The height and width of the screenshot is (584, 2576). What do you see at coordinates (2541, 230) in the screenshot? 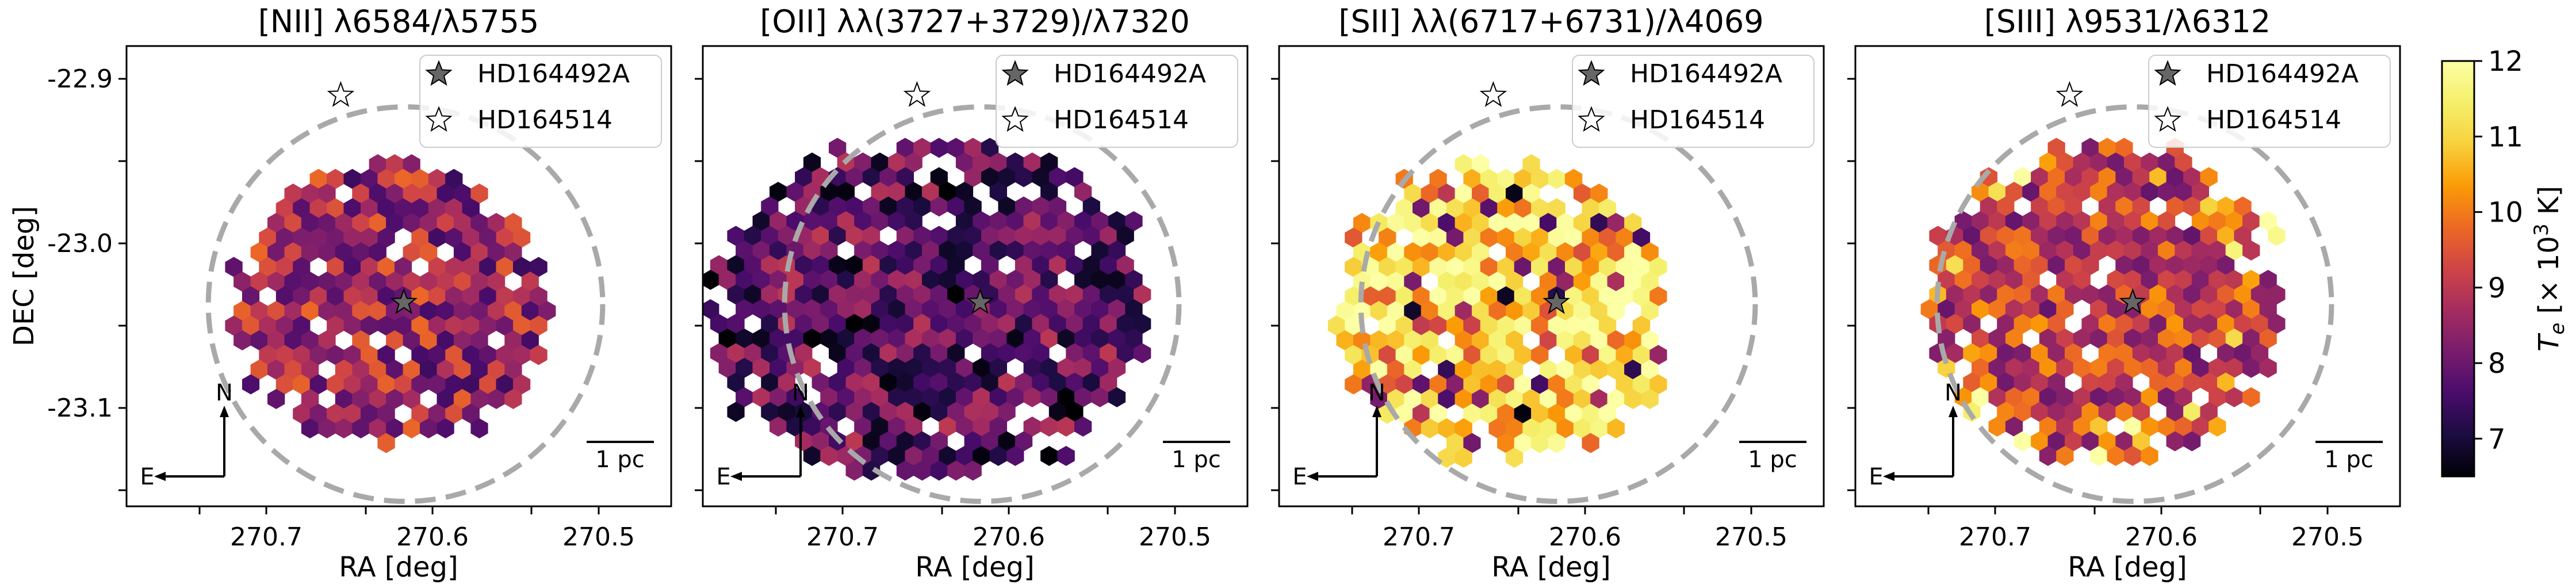
I see `colorbar-label-sup: 3` at bounding box center [2541, 230].